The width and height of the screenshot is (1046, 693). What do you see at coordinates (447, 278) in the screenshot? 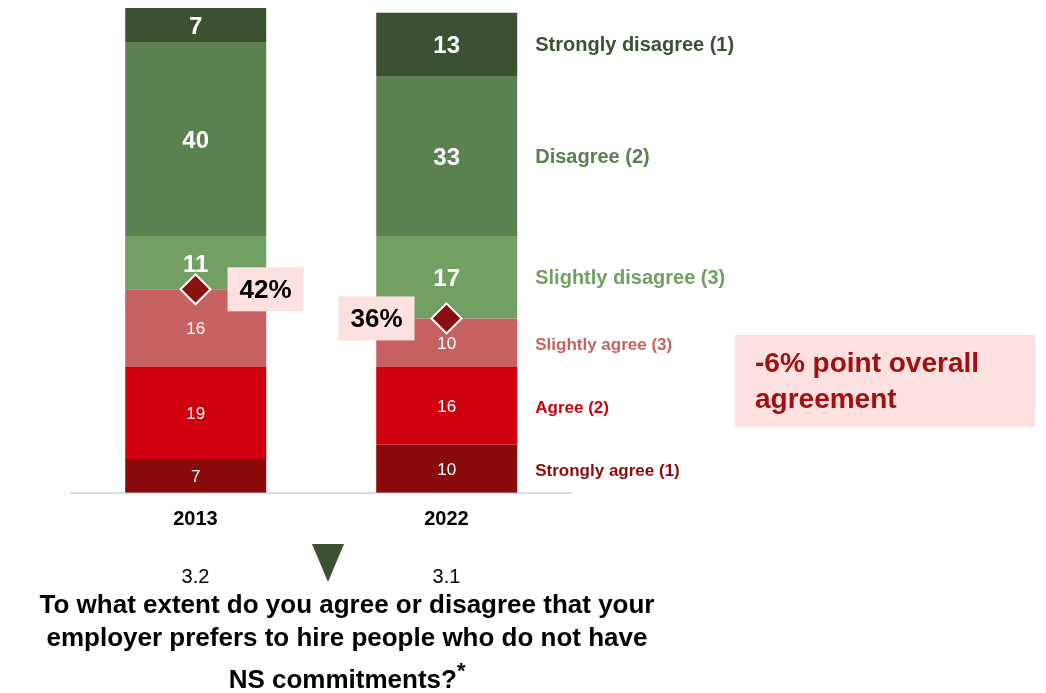
I see `data-label: 17` at bounding box center [447, 278].